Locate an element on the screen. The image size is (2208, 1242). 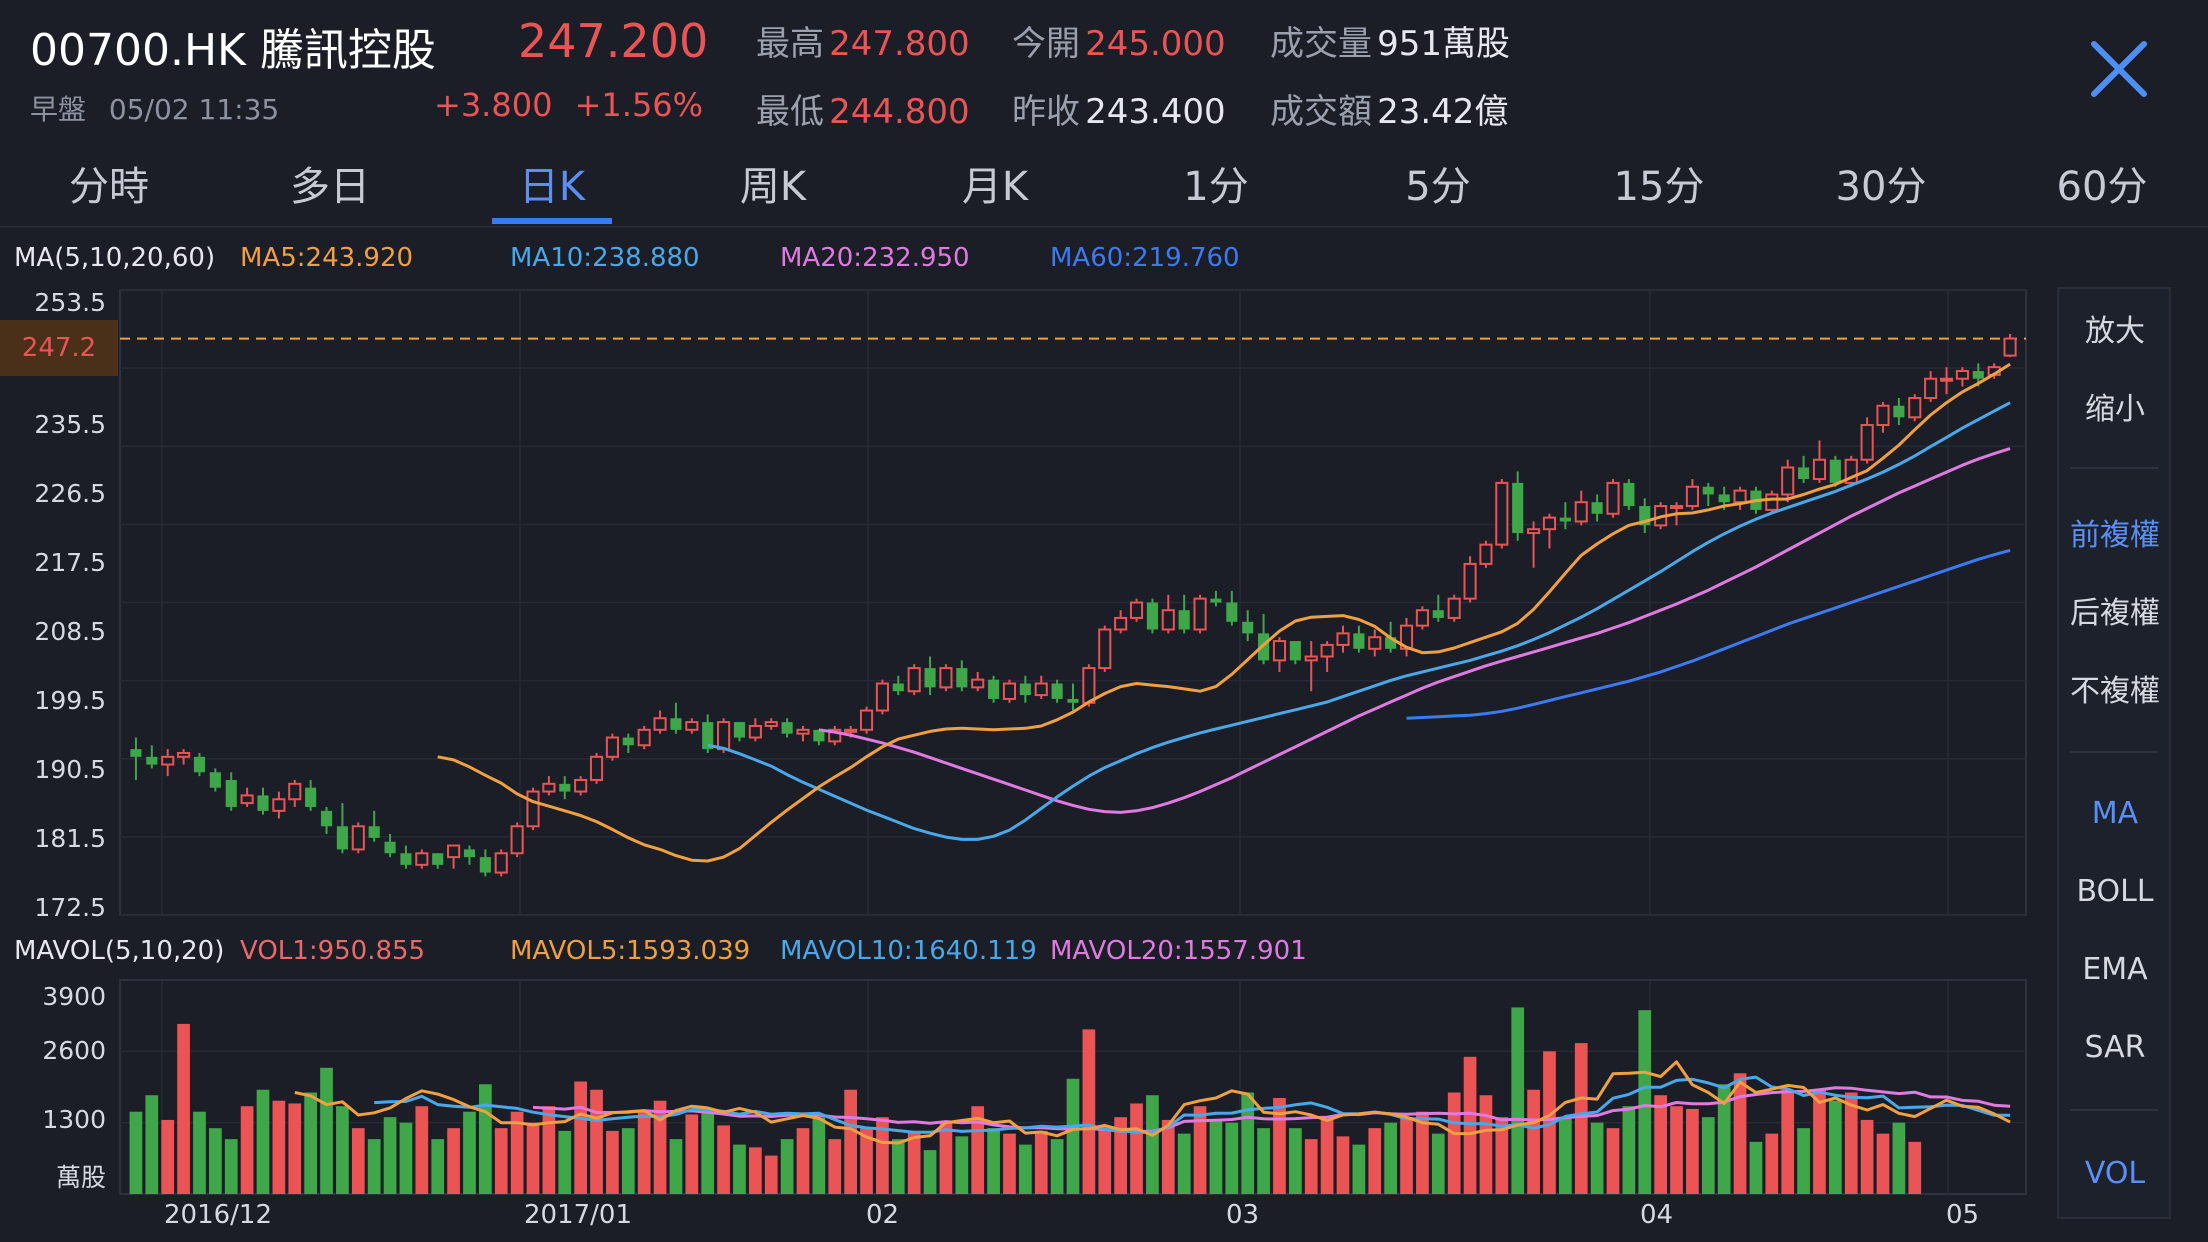
open-value: 245.000 is located at coordinates (1155, 44).